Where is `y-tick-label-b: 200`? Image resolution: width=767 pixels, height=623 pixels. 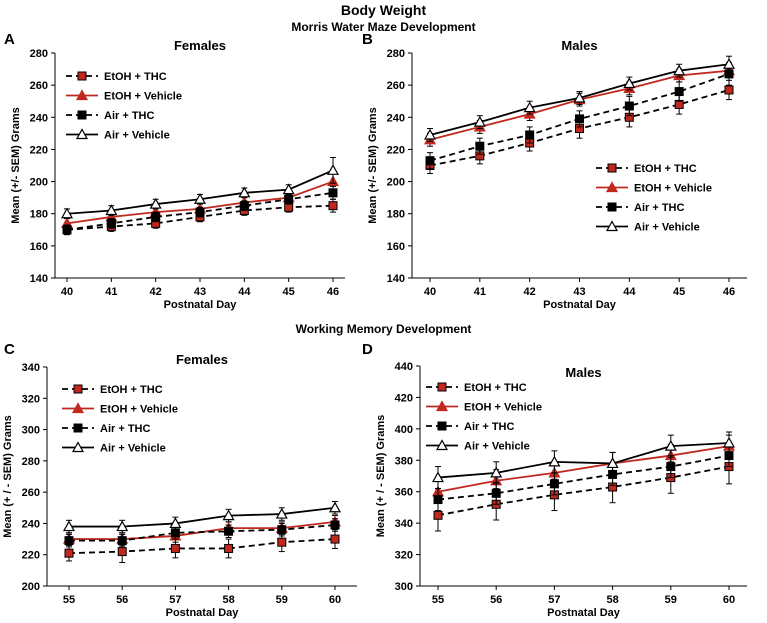
y-tick-label-b: 200 is located at coordinates (396, 183).